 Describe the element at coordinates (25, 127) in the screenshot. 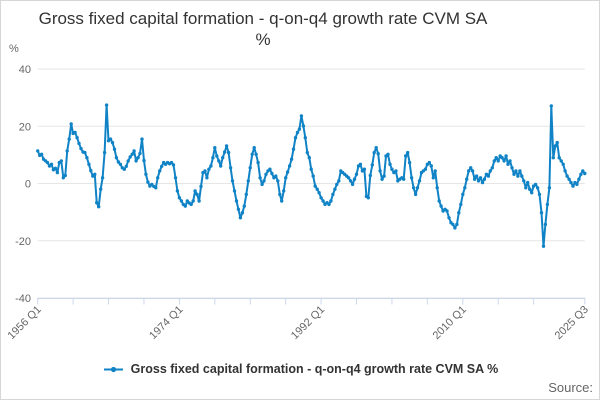

I see `y-axis-tick-label: 20` at that location.